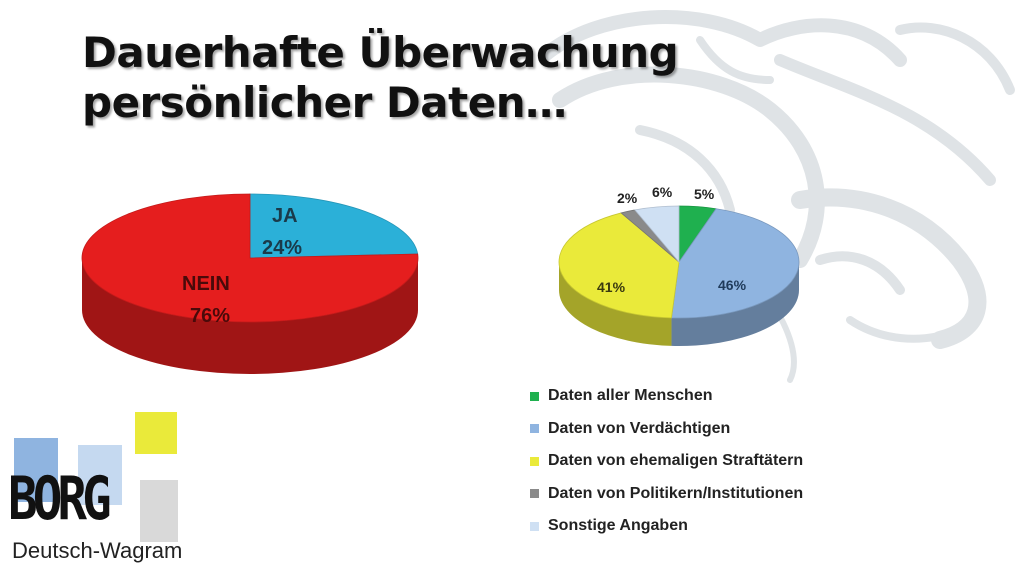 Image resolution: width=1024 pixels, height=576 pixels. Describe the element at coordinates (662, 192) in the screenshot. I see `pie-label-6: 6%` at that location.